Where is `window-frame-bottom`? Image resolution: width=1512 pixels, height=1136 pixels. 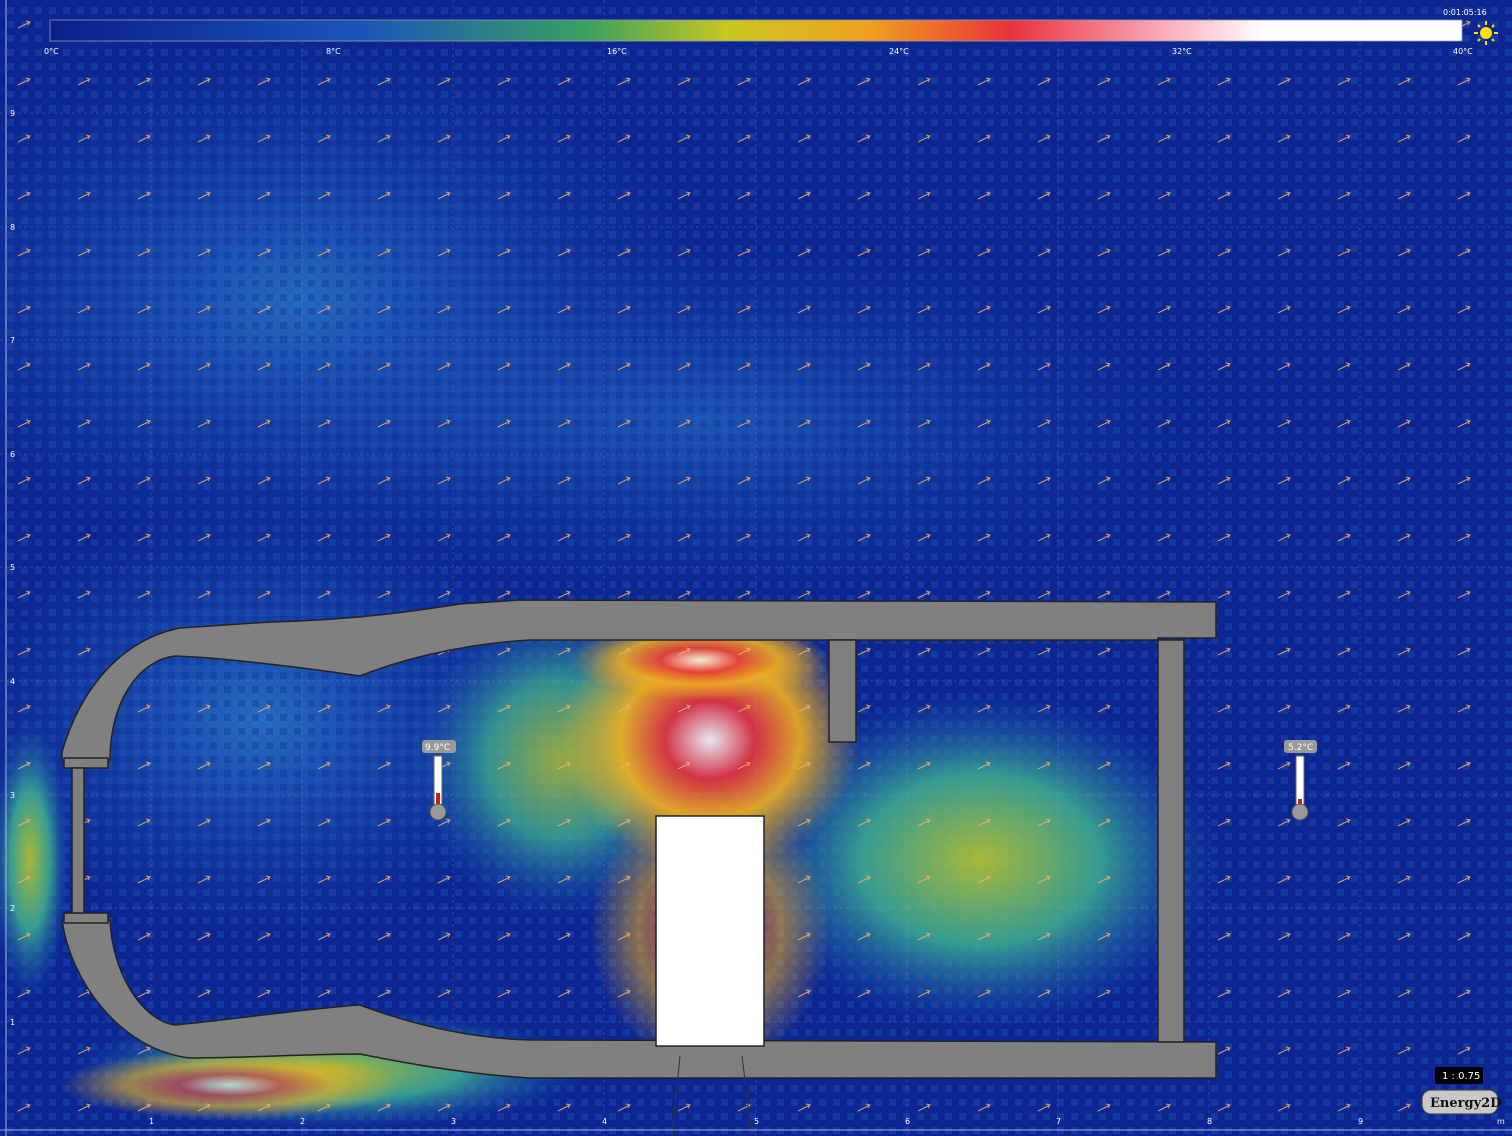
window-frame-bottom is located at coordinates (86, 918).